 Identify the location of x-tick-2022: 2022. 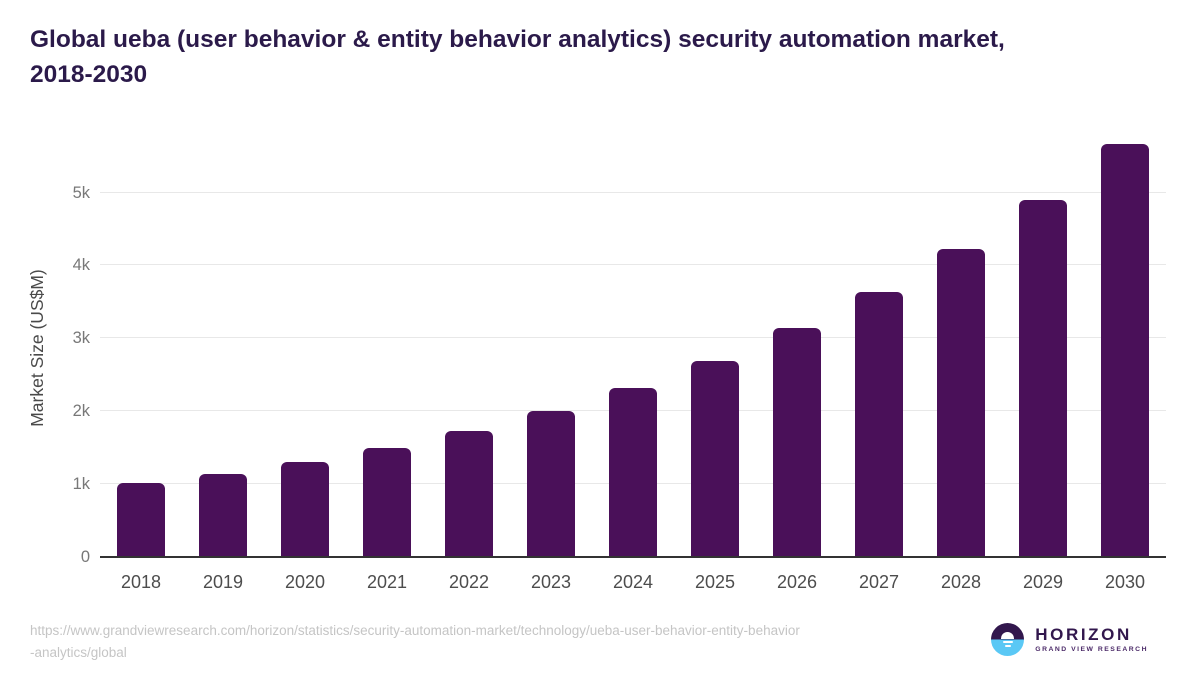
(469, 582).